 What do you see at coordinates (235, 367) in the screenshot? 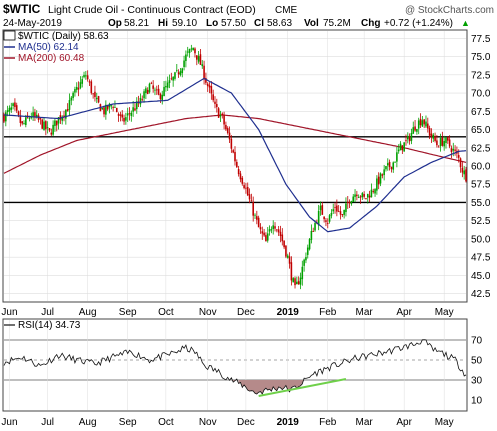
I see `rsi-line` at bounding box center [235, 367].